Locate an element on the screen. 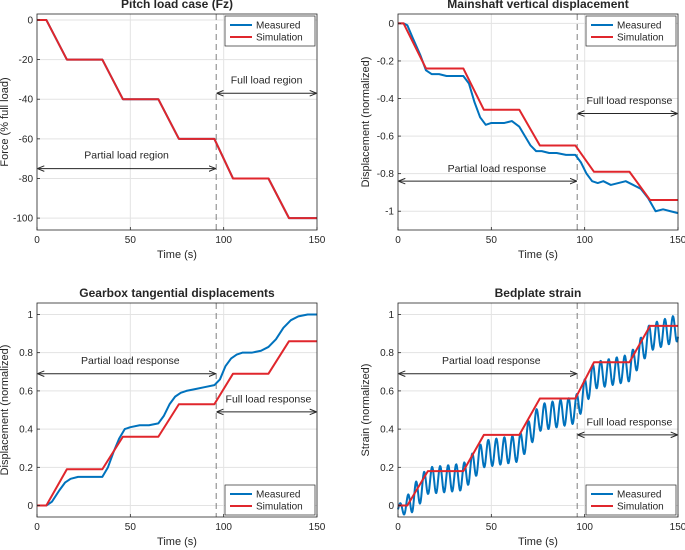 Image resolution: width=685 pixels, height=550 pixels. tick-label-y: -80 is located at coordinates (26, 179).